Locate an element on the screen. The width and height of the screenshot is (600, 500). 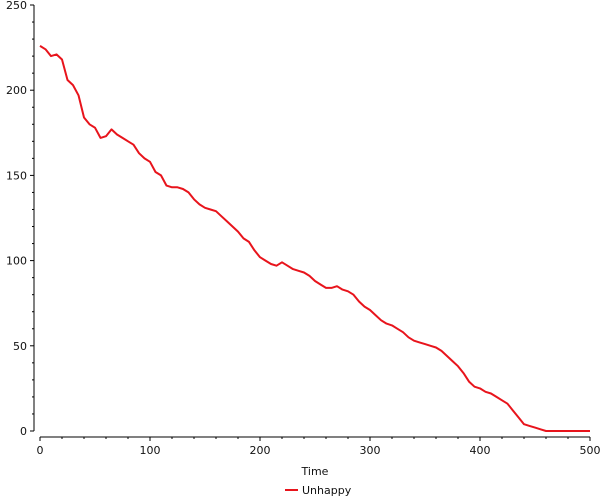
y-tick-label: 50 is located at coordinates (20, 346).